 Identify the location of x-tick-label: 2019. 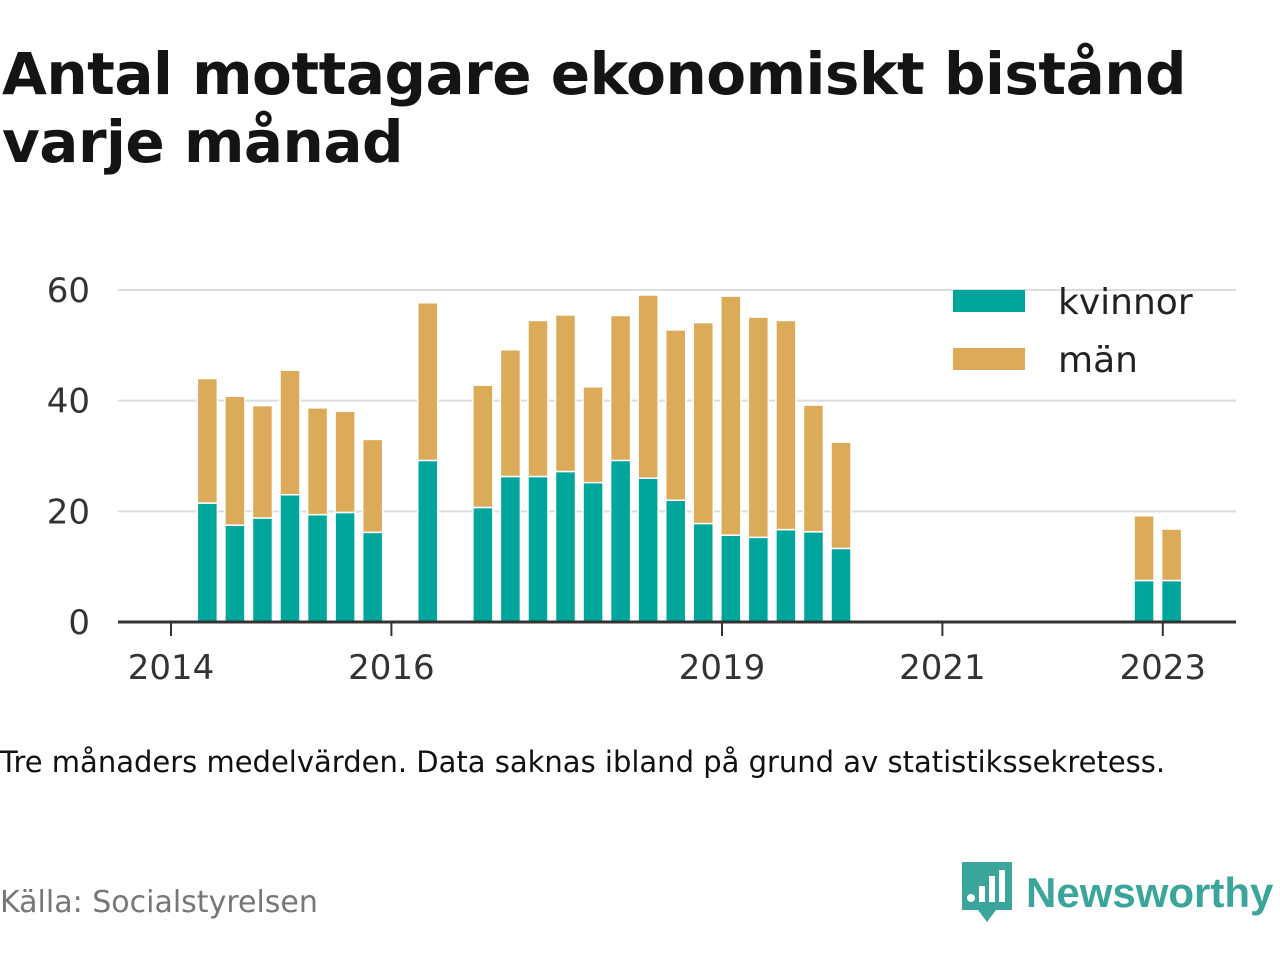
(722, 668).